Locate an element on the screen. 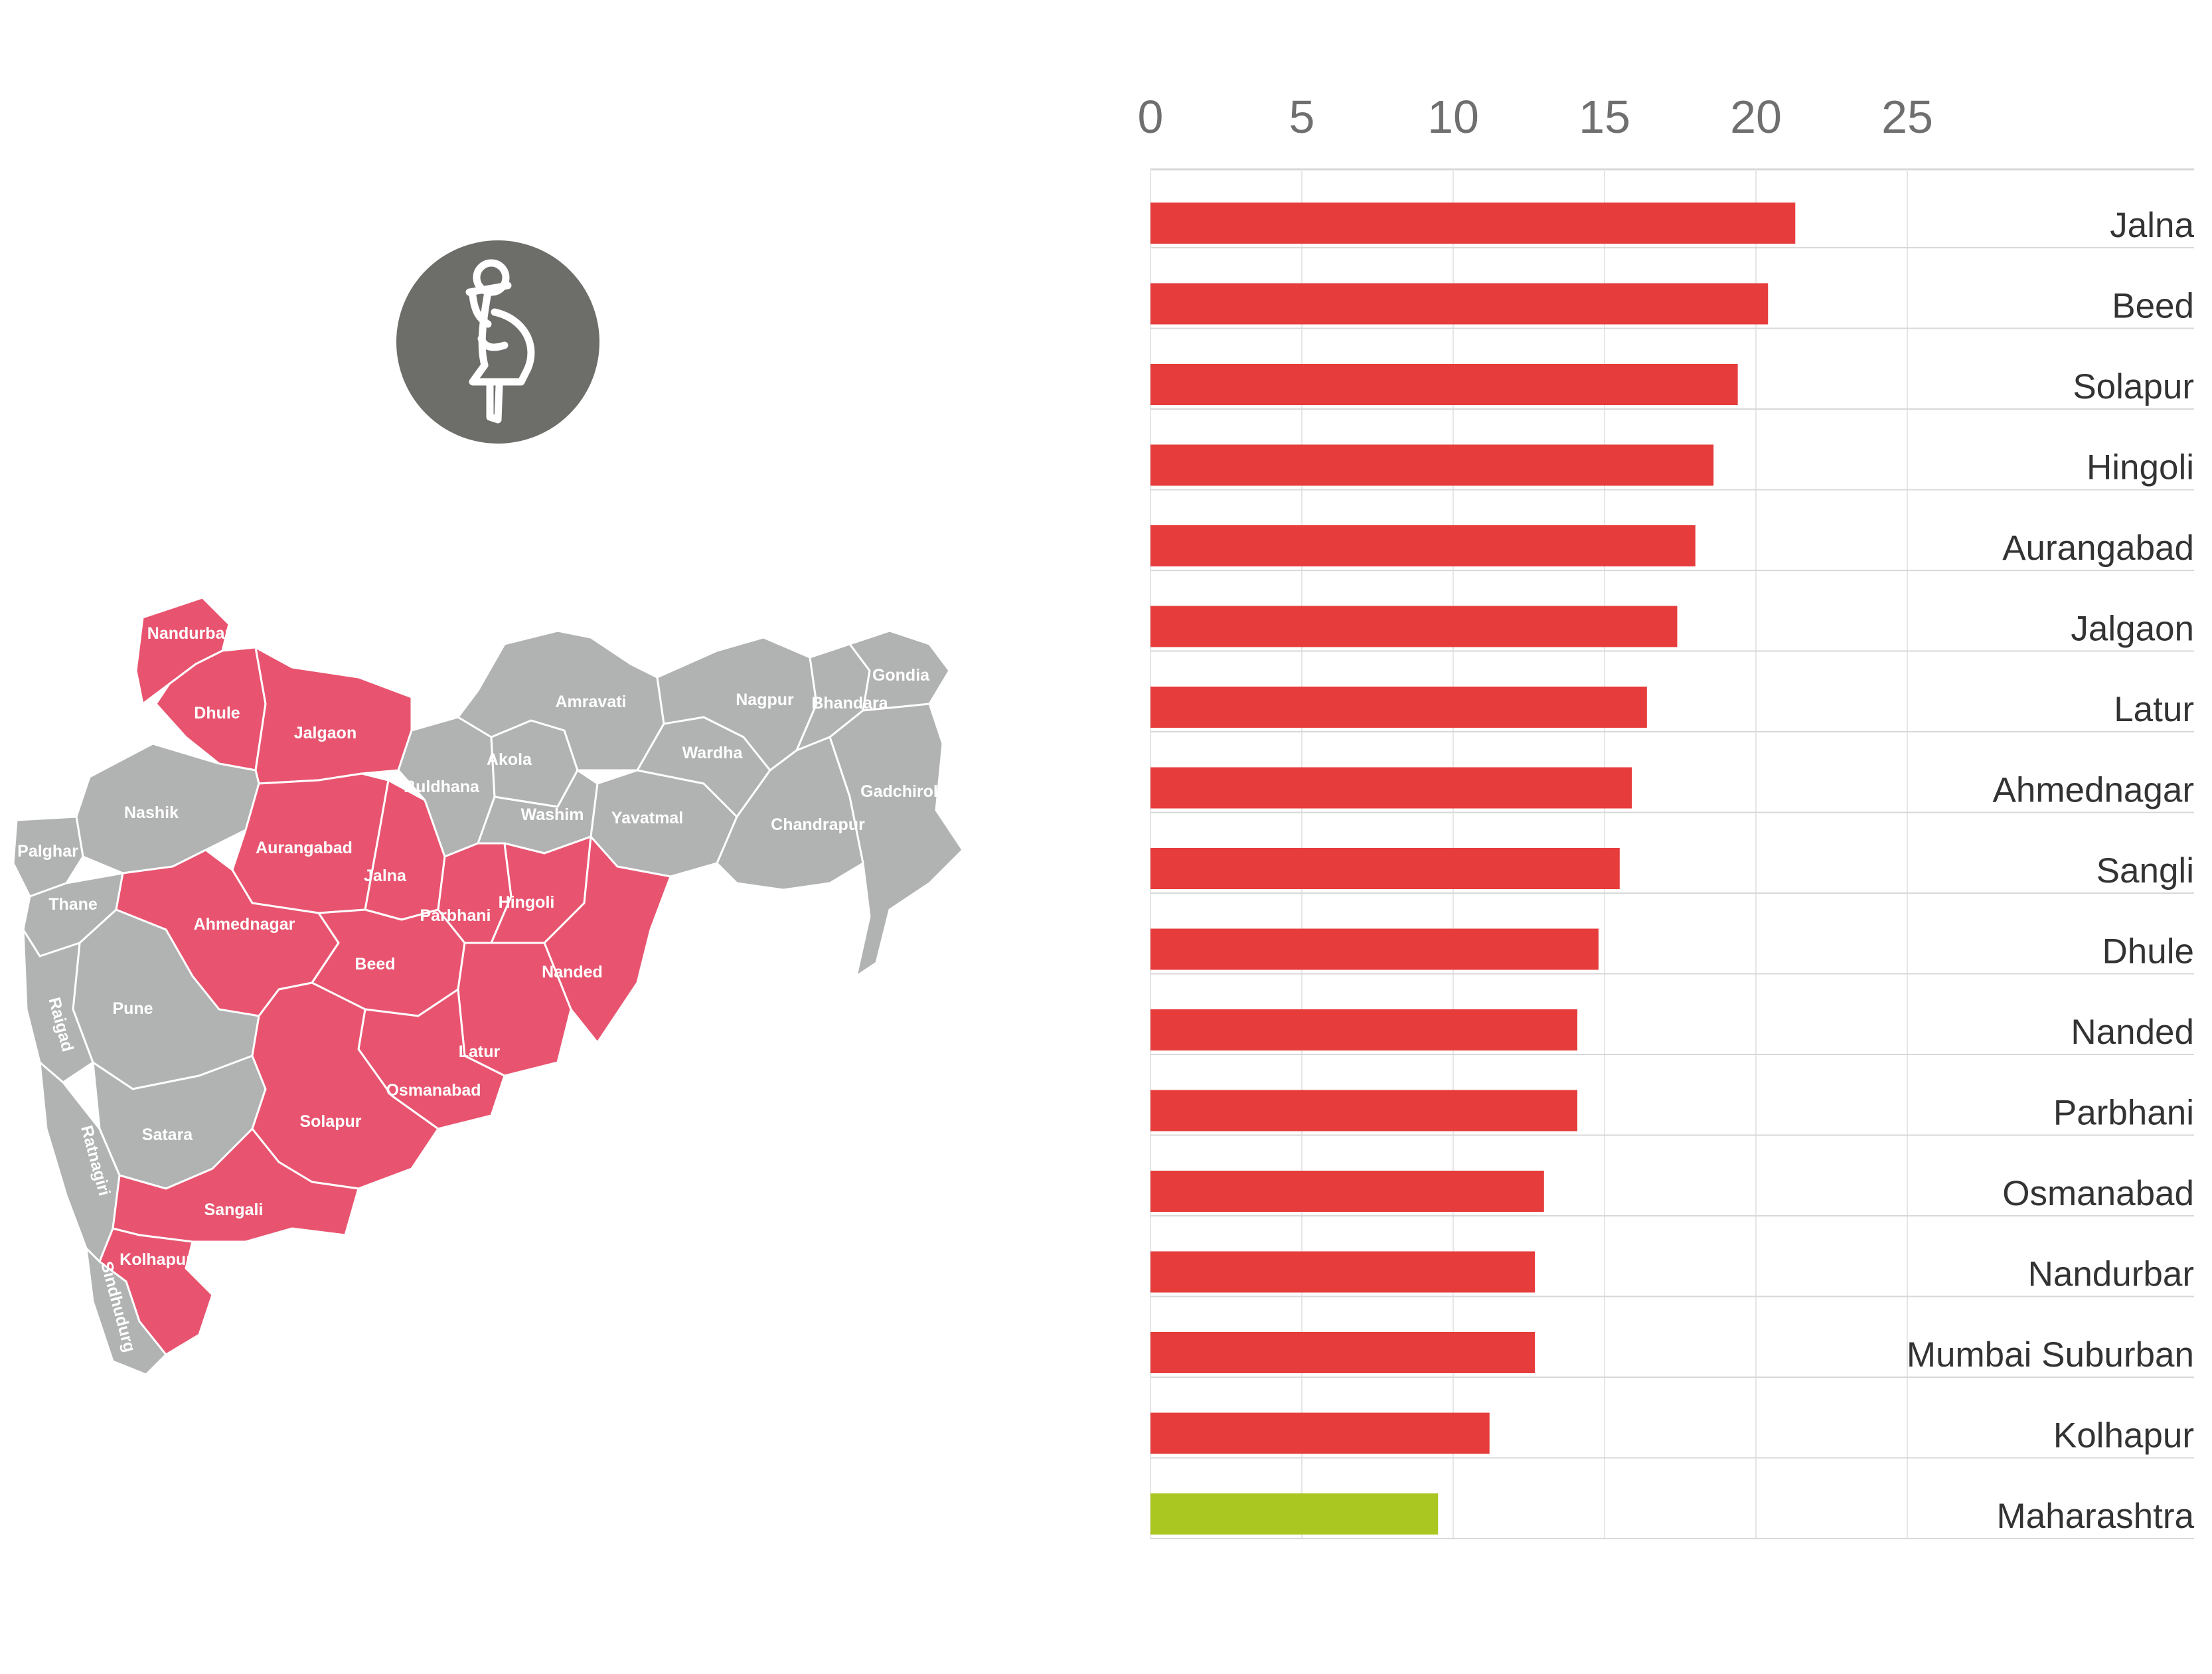 The image size is (2212, 1674). bar-jalna is located at coordinates (1473, 223).